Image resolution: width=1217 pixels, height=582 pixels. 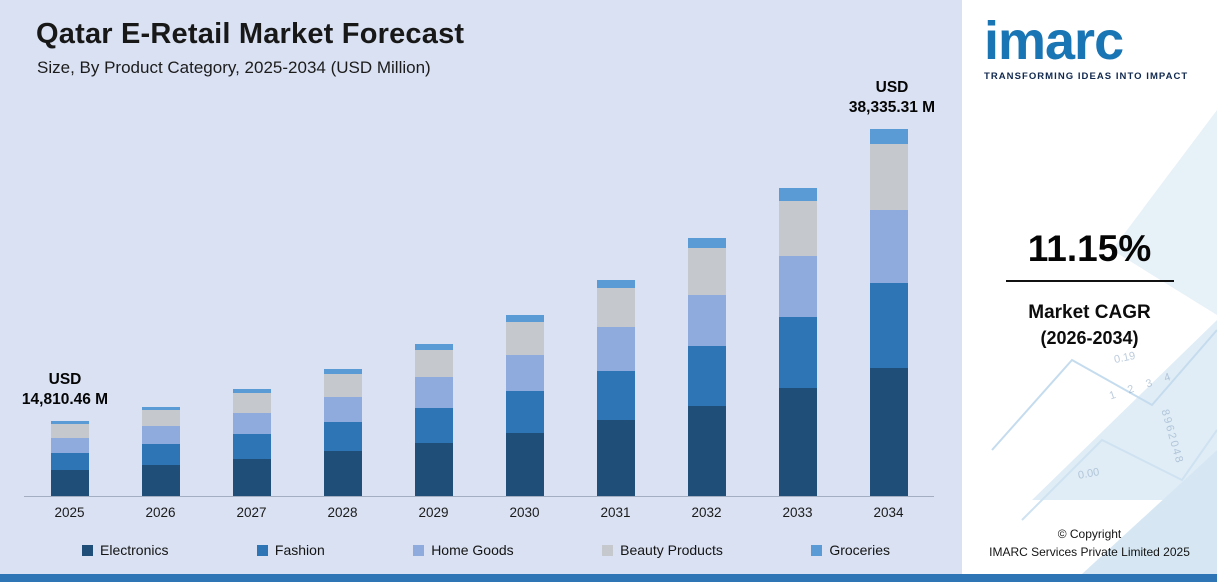 What do you see at coordinates (251, 446) in the screenshot?
I see `segment-fashion-2027` at bounding box center [251, 446].